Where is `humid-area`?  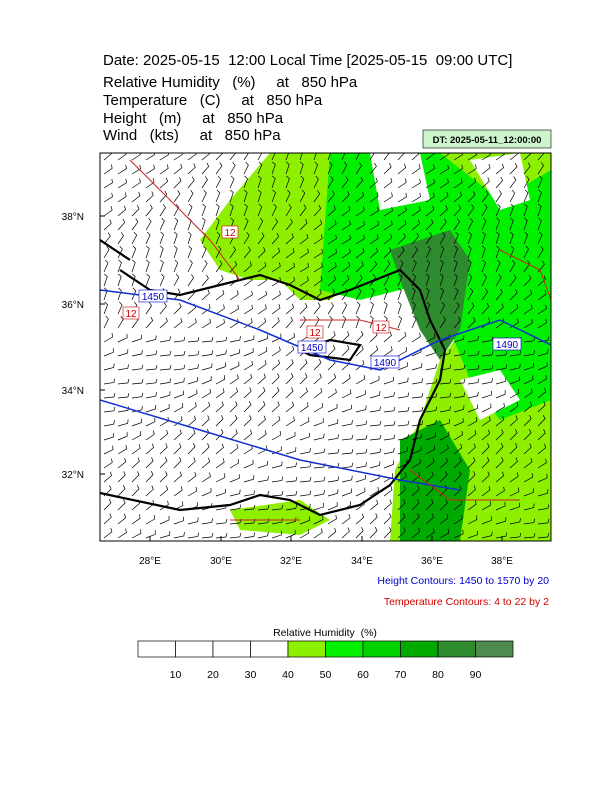 humid-area is located at coordinates (430, 295).